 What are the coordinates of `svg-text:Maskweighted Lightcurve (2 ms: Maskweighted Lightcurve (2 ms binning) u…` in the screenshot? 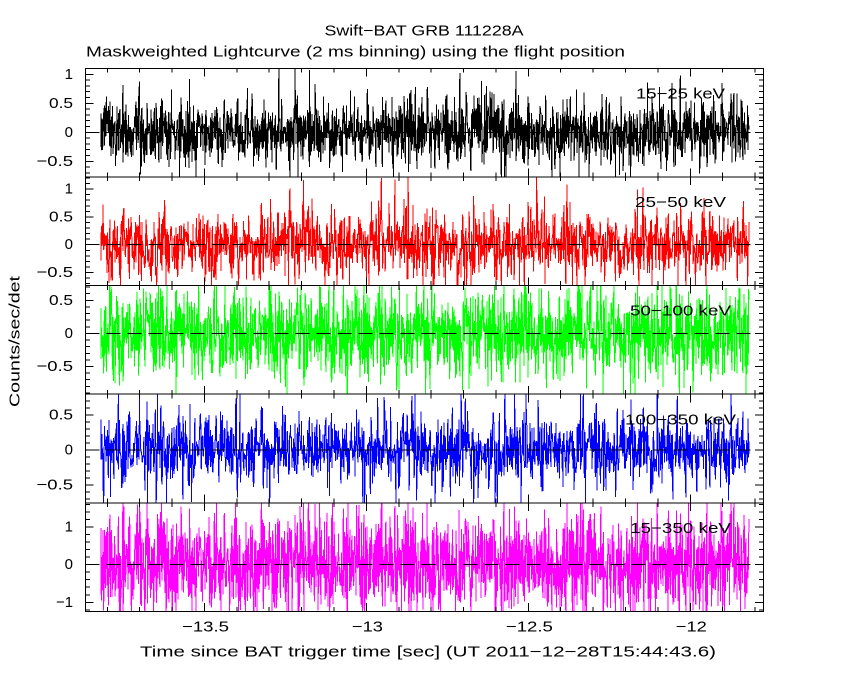 It's located at (355, 52).